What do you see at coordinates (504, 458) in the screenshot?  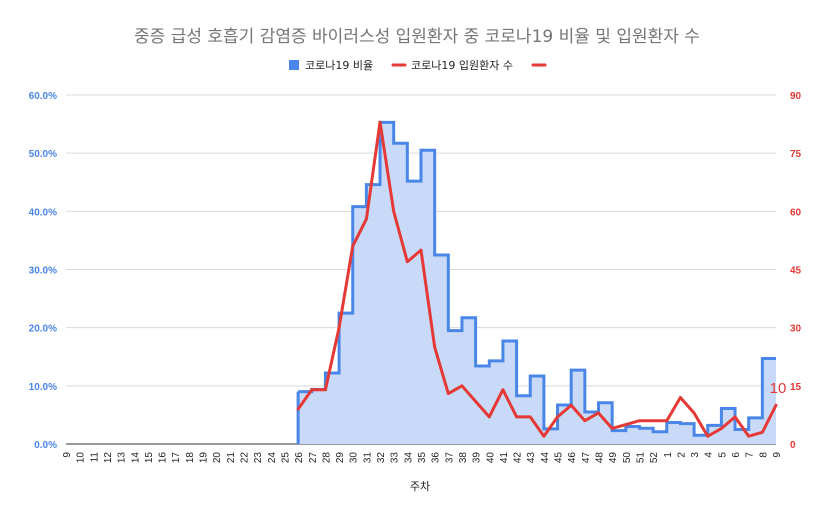 I see `x-tick-label: 41` at bounding box center [504, 458].